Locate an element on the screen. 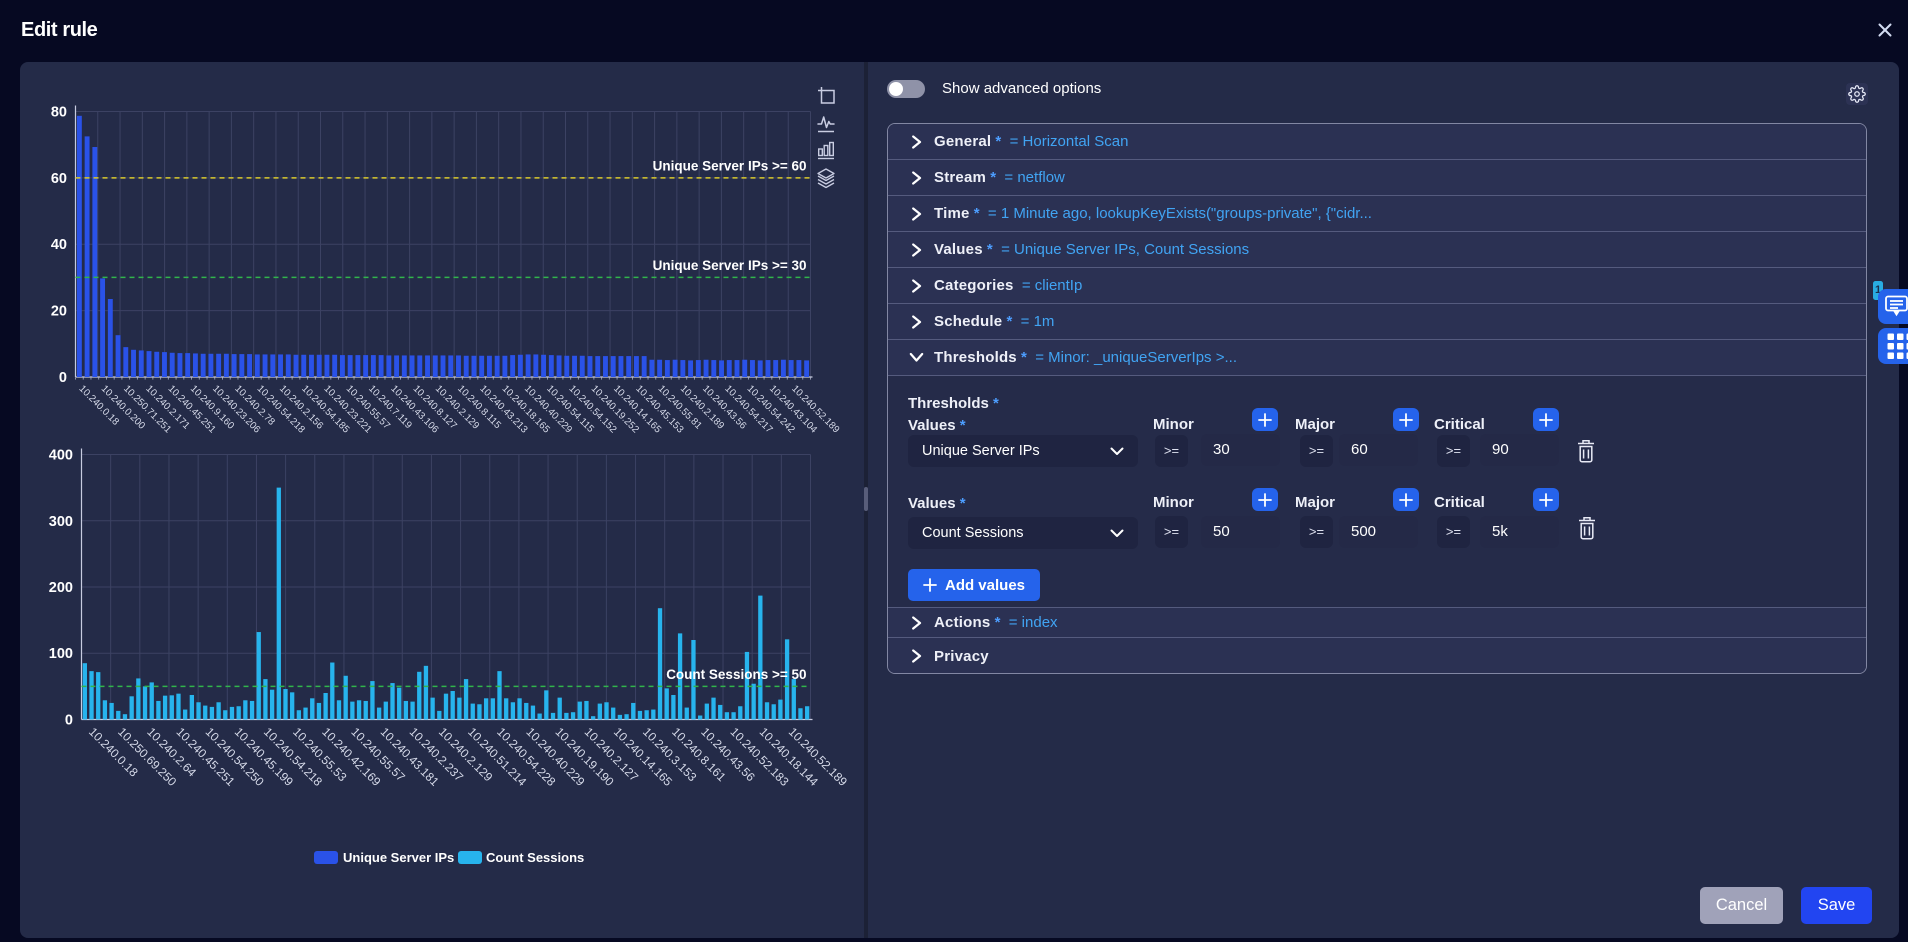 This screenshot has height=942, width=1908. svg-text: Unique Server IPs >= 60 is located at coordinates (730, 165).